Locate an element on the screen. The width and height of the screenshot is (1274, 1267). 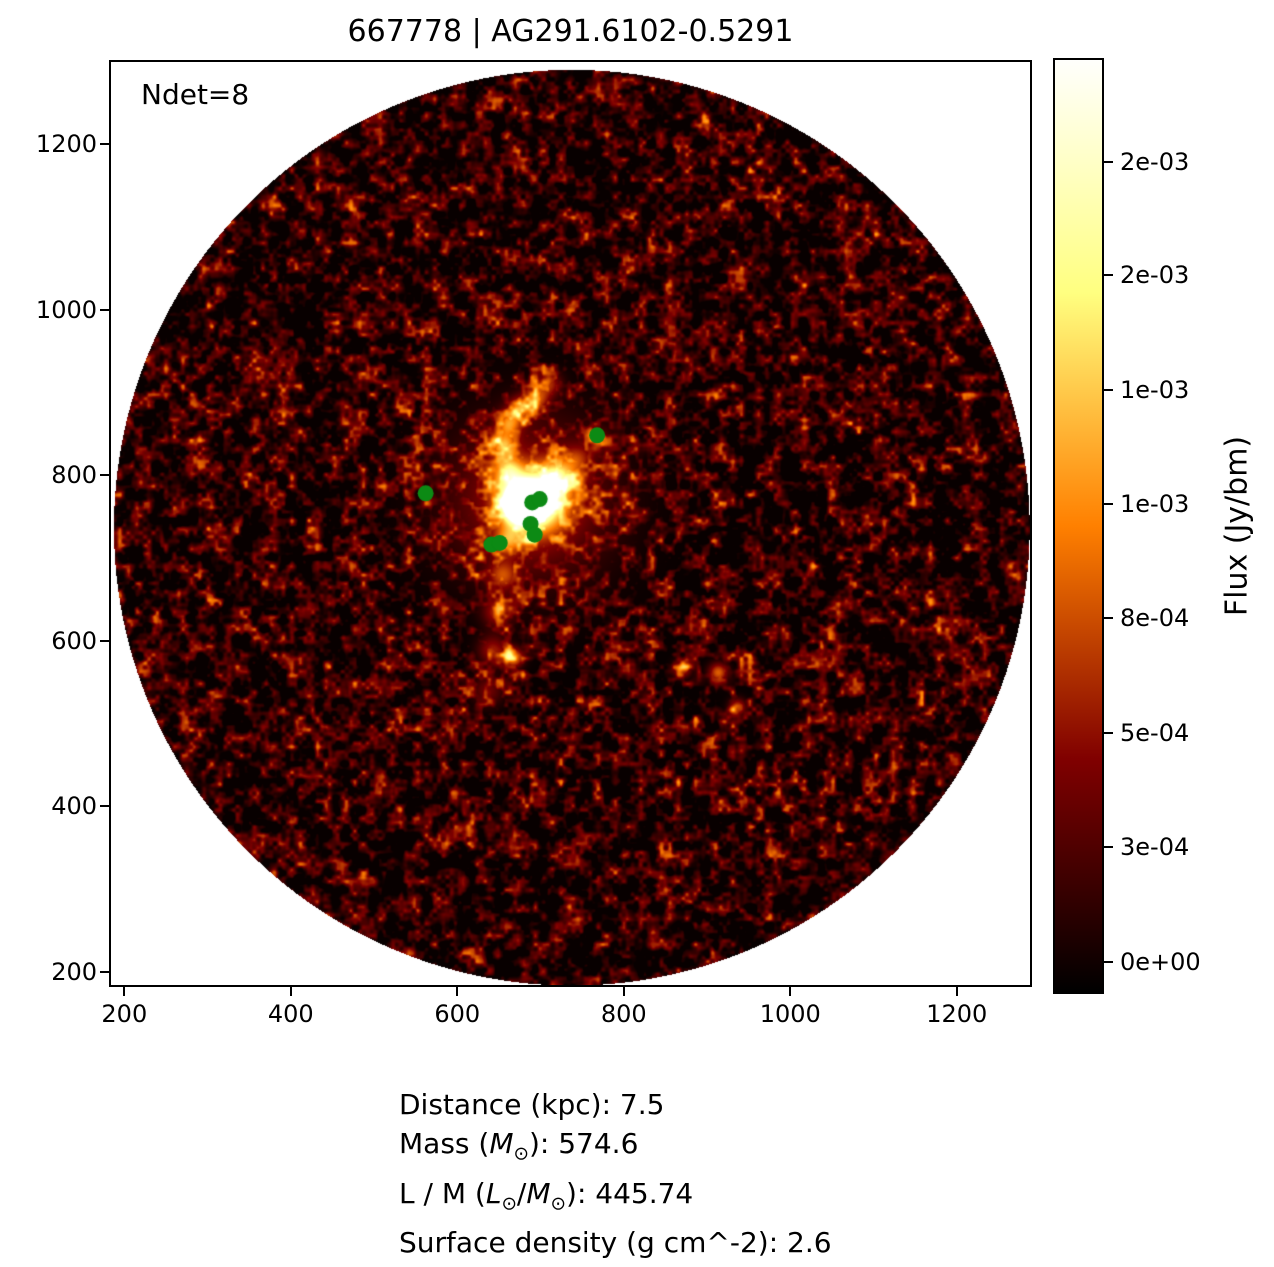
colorbar-tick-label: 3e-04 is located at coordinates (1155, 846).